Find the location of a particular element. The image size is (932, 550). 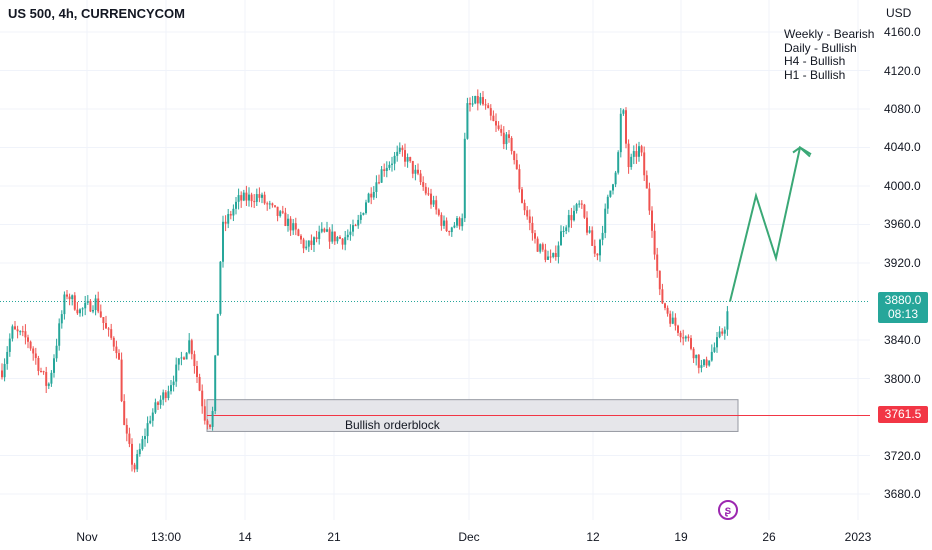

y-tick-3960: 3960.0 is located at coordinates (902, 224).